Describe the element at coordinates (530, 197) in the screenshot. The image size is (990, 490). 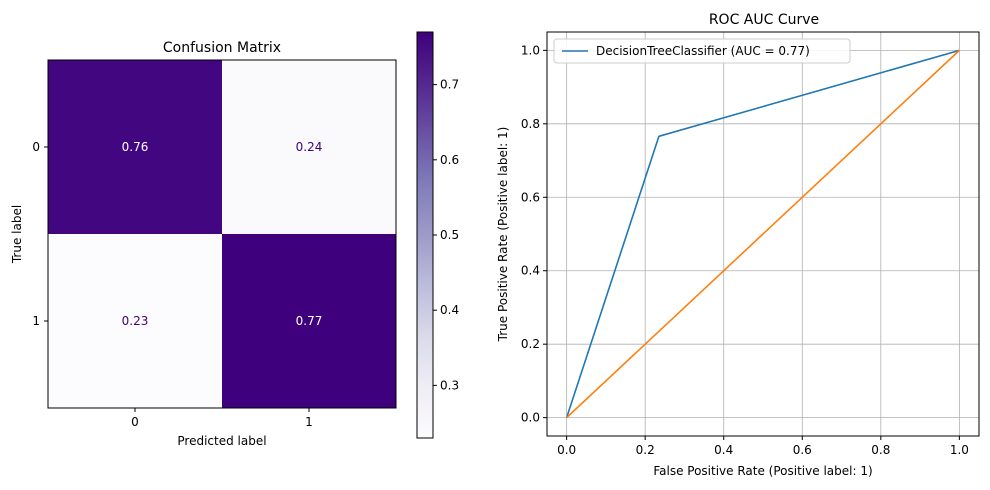
I see `roc-y-tick-label: 0.6` at that location.